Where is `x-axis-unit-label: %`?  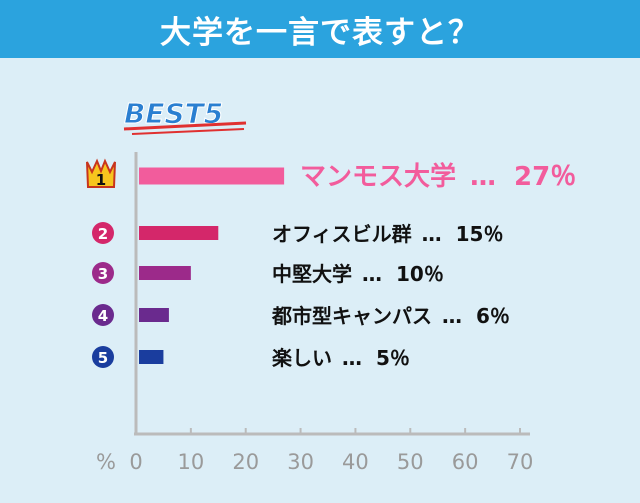 x-axis-unit-label: % is located at coordinates (106, 462).